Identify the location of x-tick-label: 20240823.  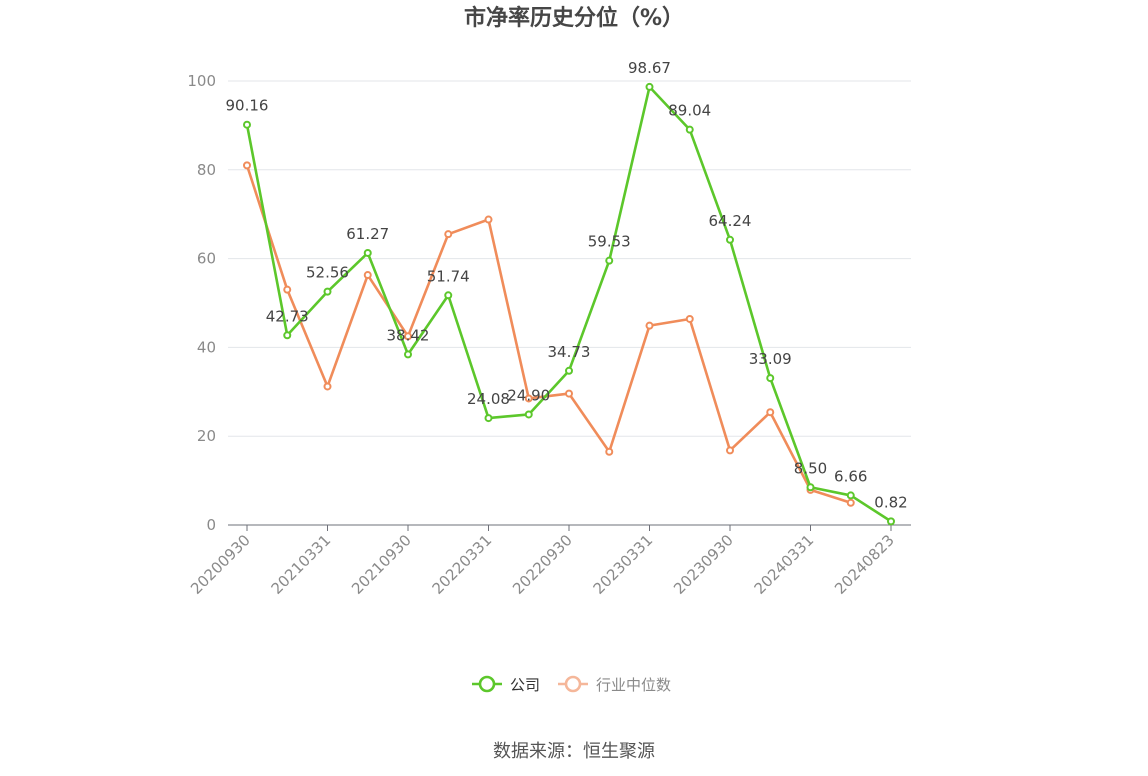
(864, 564).